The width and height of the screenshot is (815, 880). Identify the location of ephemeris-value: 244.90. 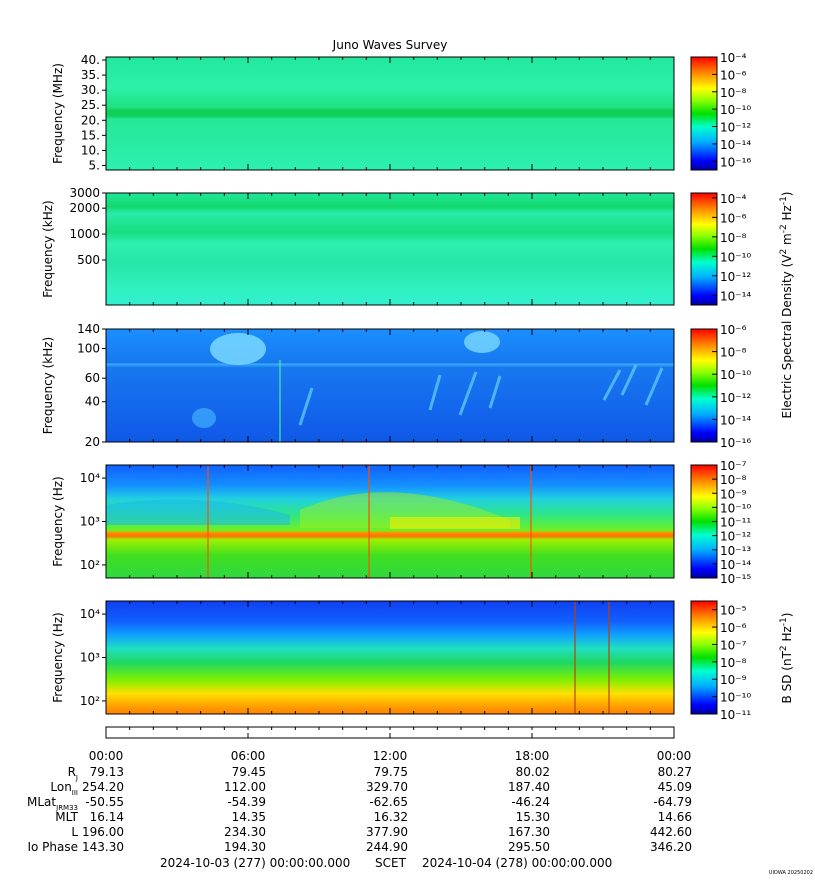
(387, 847).